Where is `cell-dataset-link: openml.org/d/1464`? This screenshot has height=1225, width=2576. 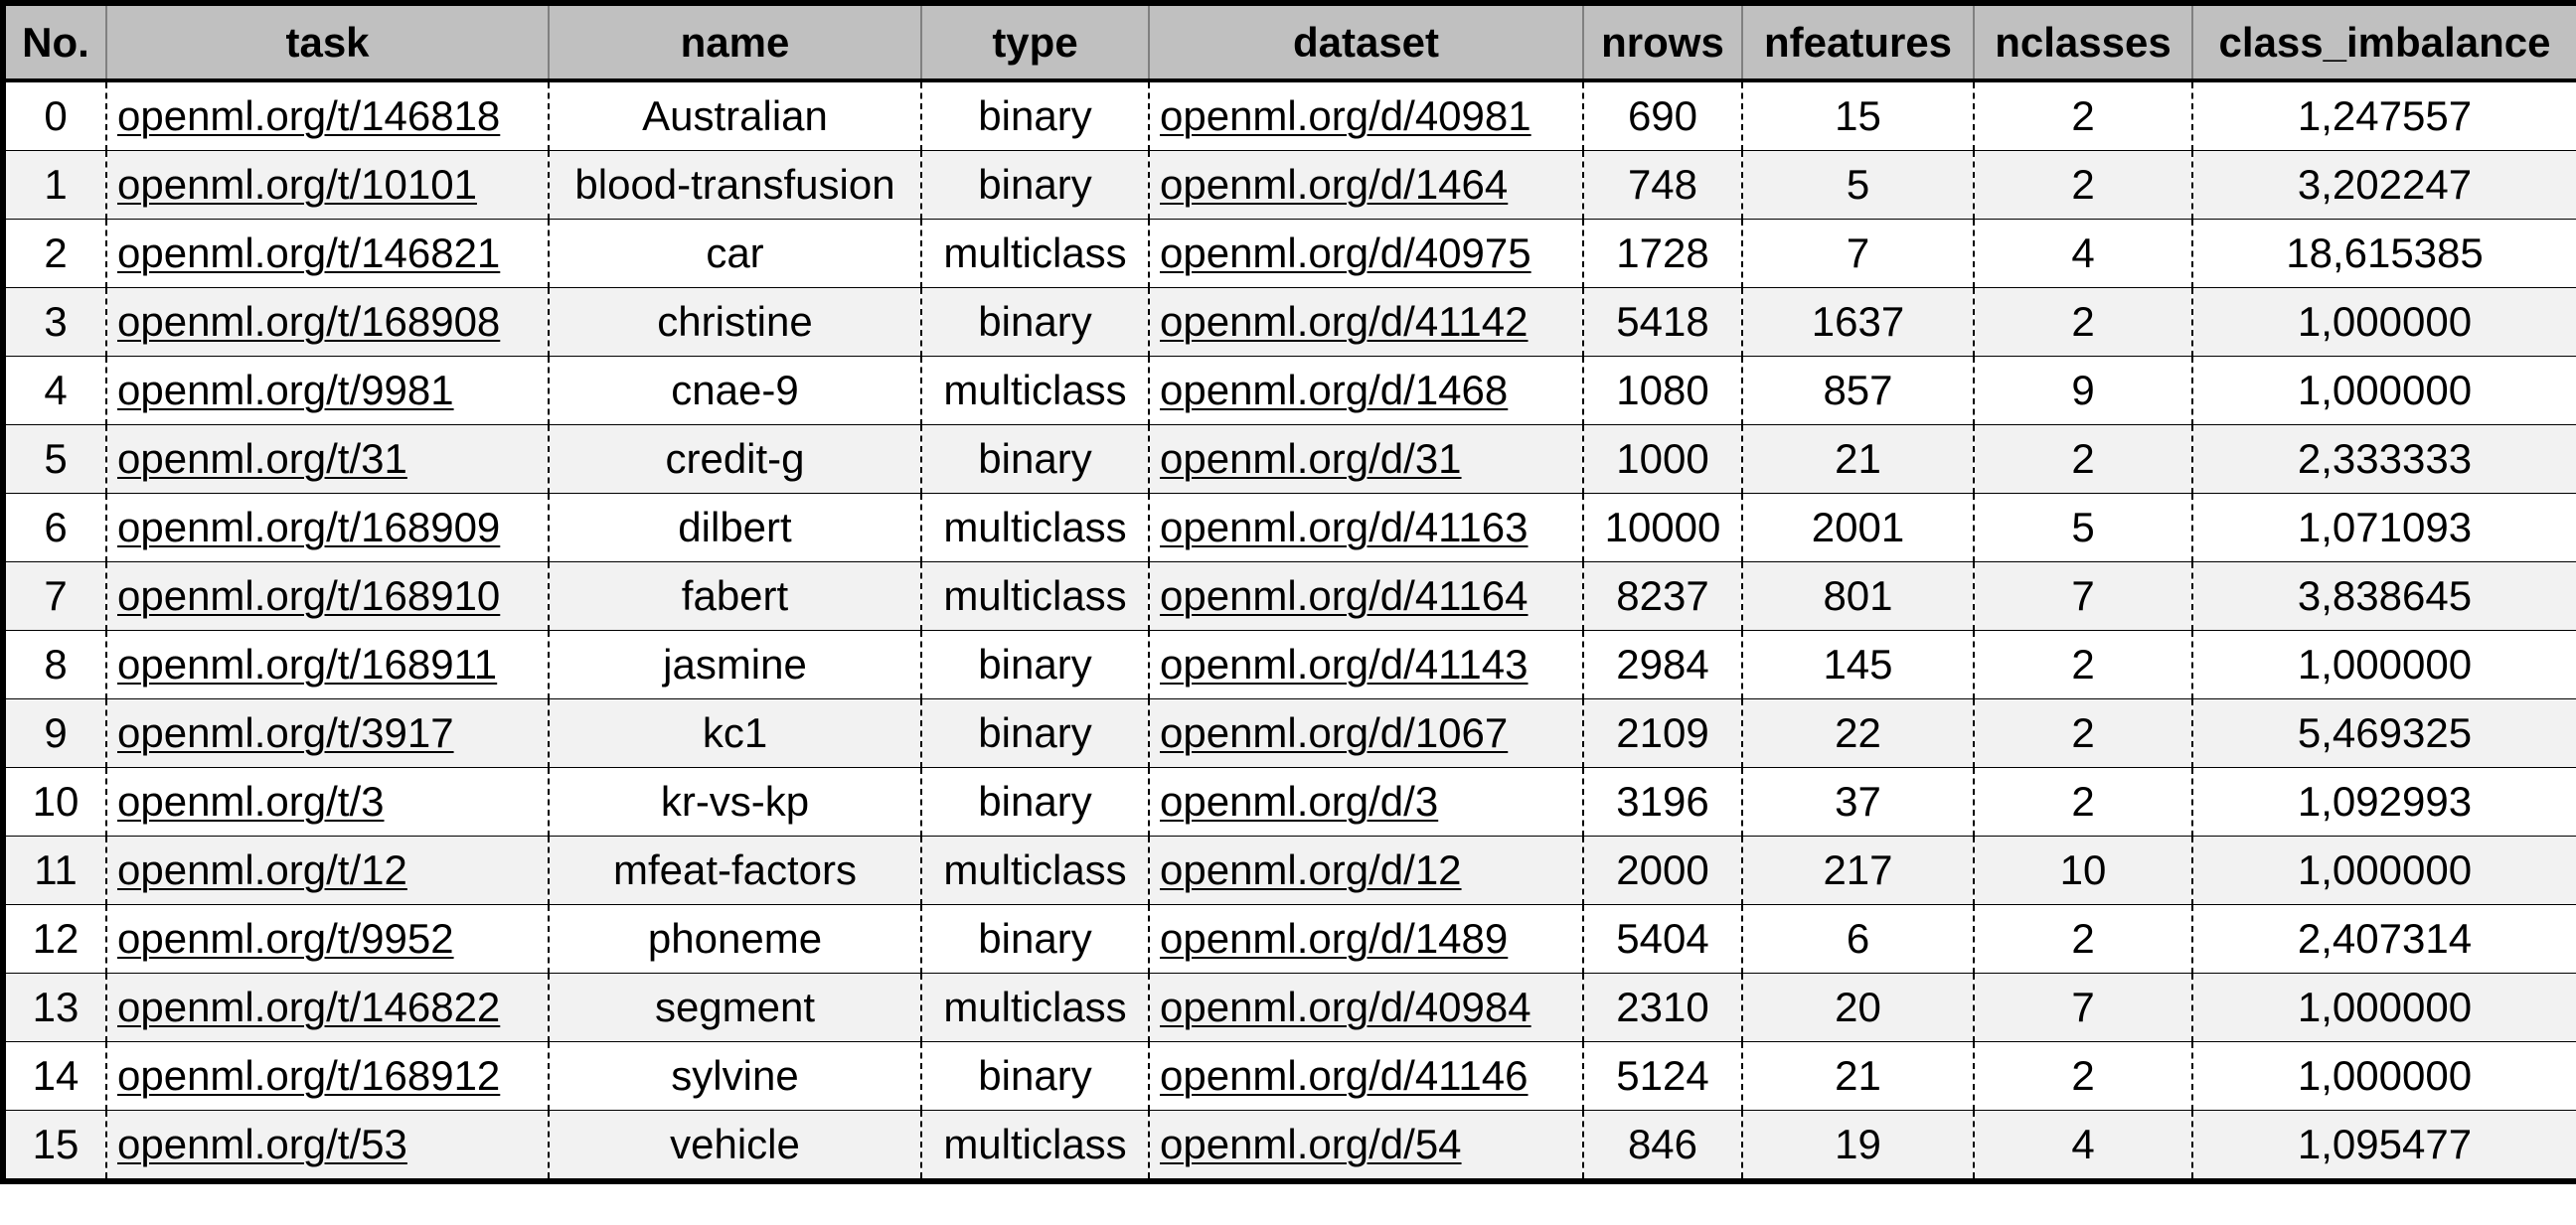
cell-dataset-link: openml.org/d/1464 is located at coordinates (1334, 185).